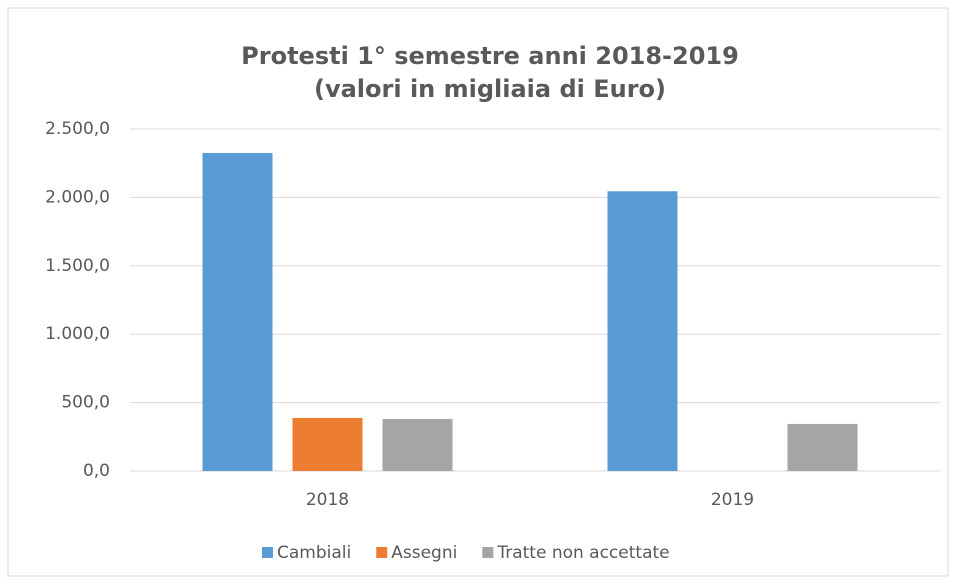  What do you see at coordinates (77, 266) in the screenshot?
I see `y-tick-label: 1.500,0` at bounding box center [77, 266].